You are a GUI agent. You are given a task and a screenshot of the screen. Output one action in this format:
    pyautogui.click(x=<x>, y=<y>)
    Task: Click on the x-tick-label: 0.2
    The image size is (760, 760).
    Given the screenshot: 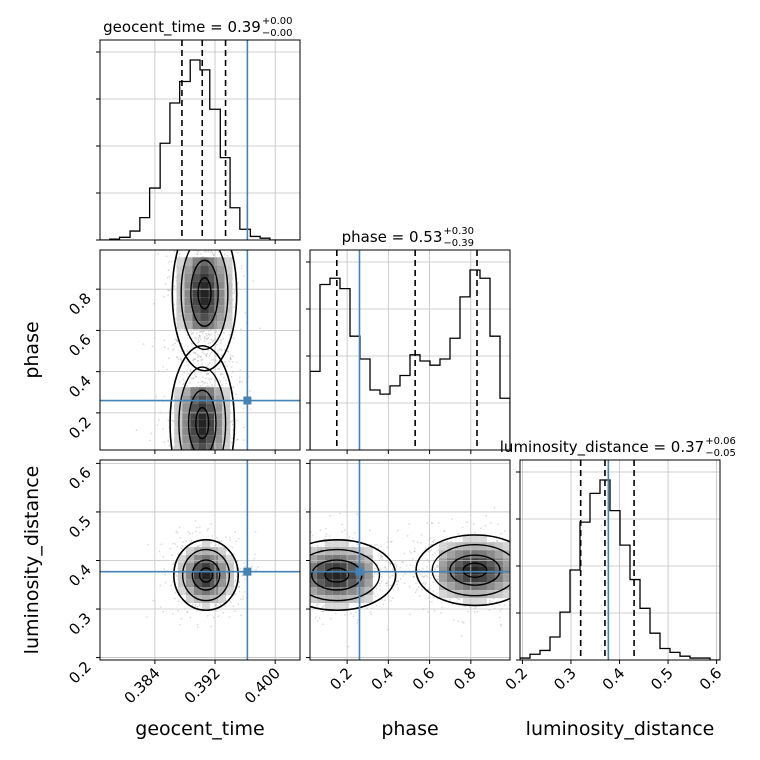 What is the action you would take?
    pyautogui.click(x=341, y=679)
    